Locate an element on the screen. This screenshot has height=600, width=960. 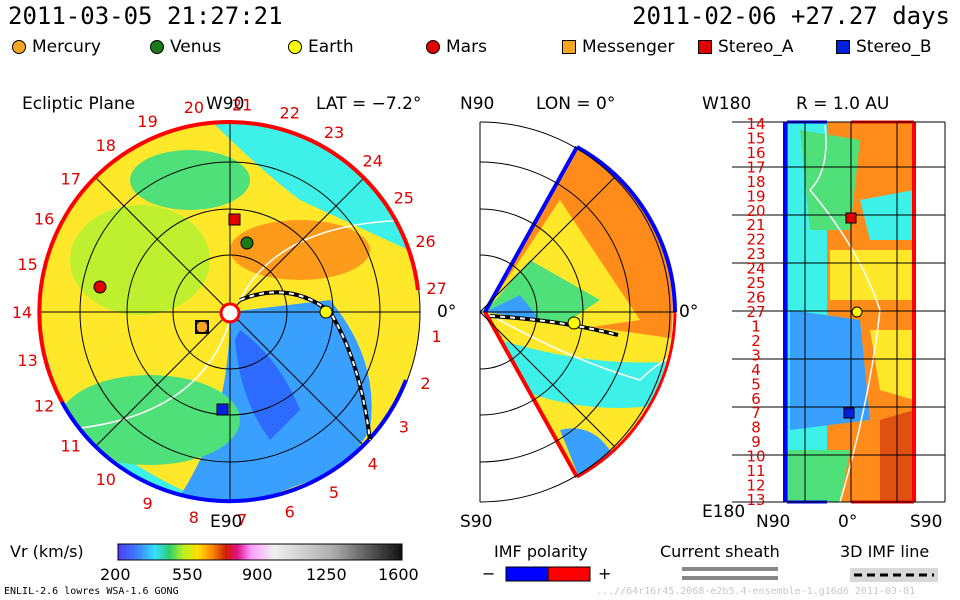
radial-day-tick: 25 is located at coordinates (755, 283).